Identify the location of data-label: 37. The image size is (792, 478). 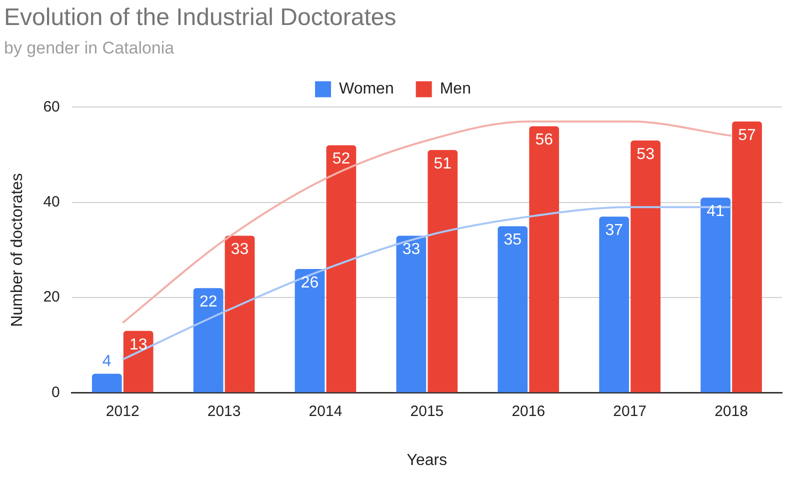
(614, 231).